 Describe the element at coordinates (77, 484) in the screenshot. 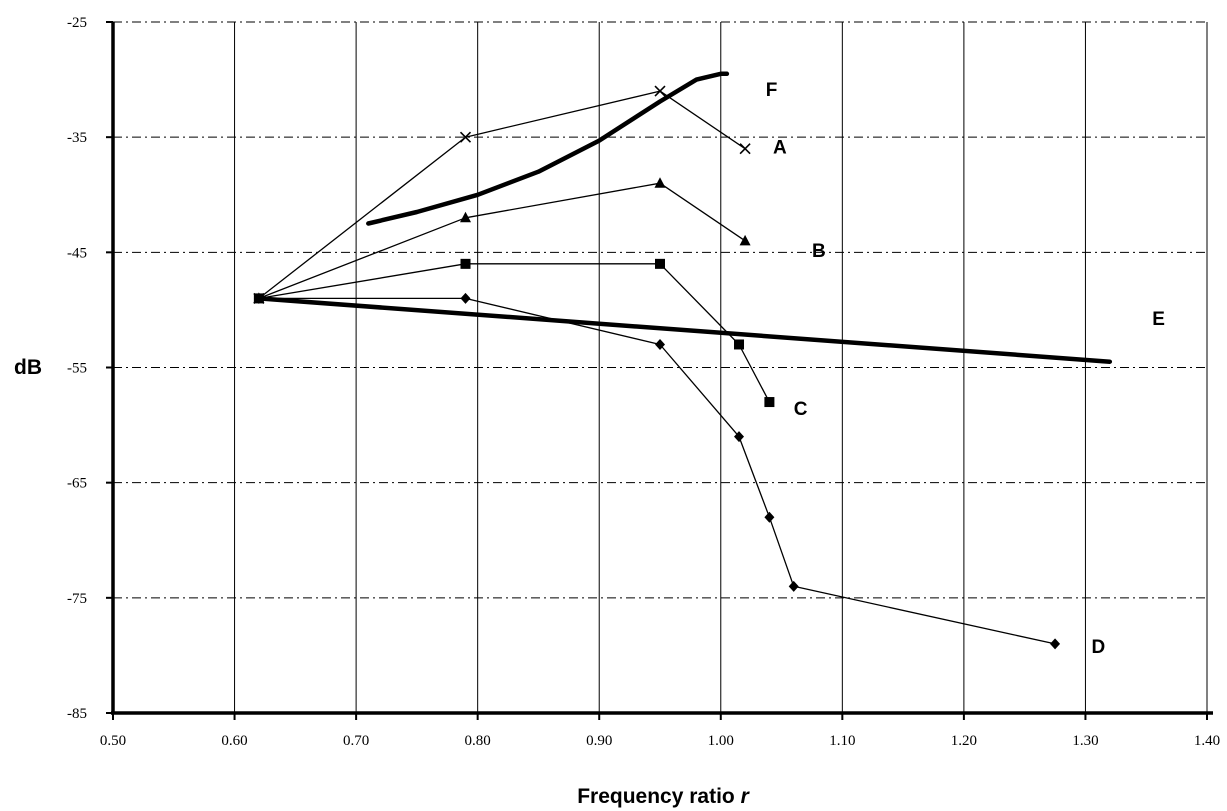

I see `y-tick-label: -65` at that location.